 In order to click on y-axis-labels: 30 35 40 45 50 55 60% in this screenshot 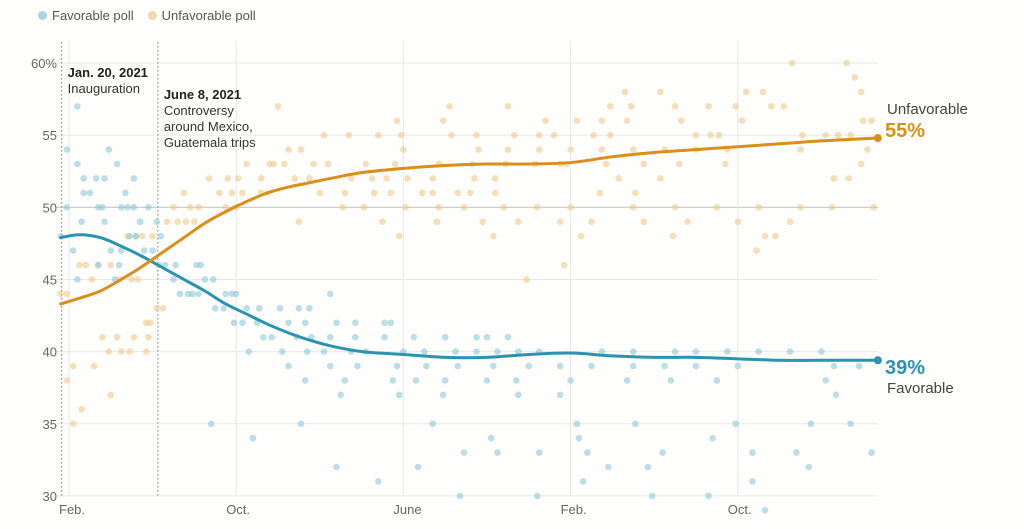, I will do `click(44, 280)`.